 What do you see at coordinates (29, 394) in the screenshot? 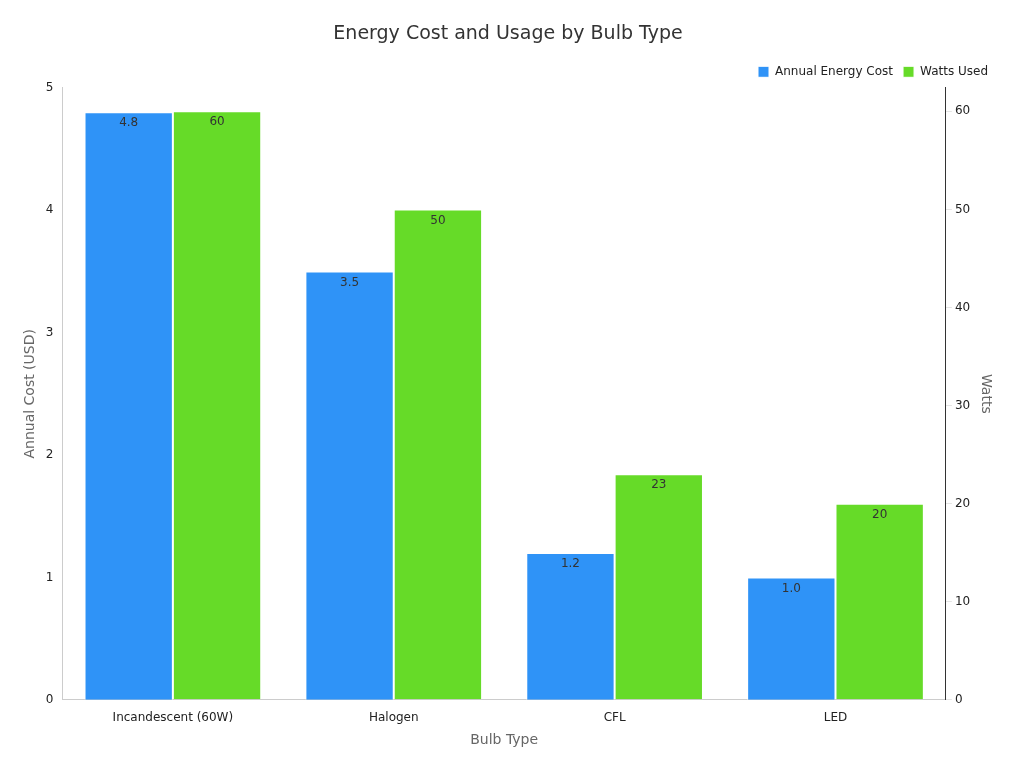
I see `y-axis-title: Annual Cost (USD)` at bounding box center [29, 394].